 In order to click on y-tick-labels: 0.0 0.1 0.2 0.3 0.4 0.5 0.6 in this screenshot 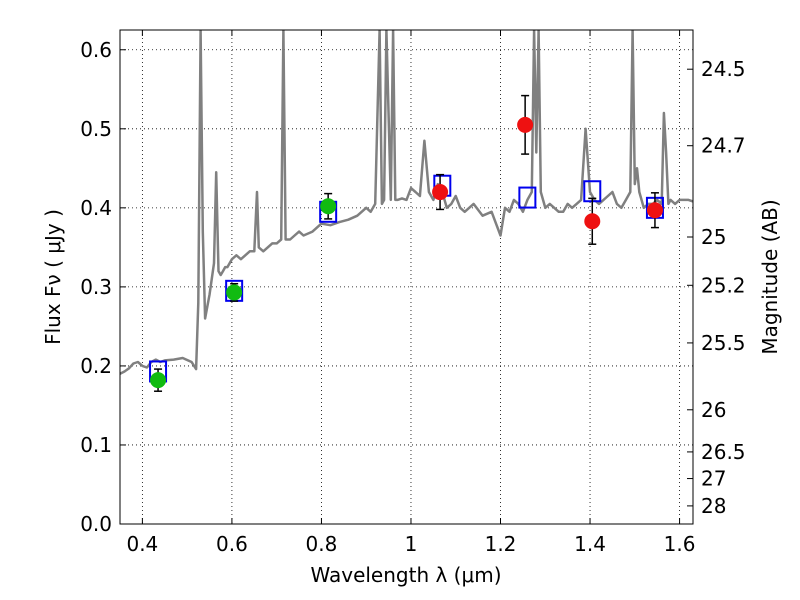, I will do `click(96, 287)`.